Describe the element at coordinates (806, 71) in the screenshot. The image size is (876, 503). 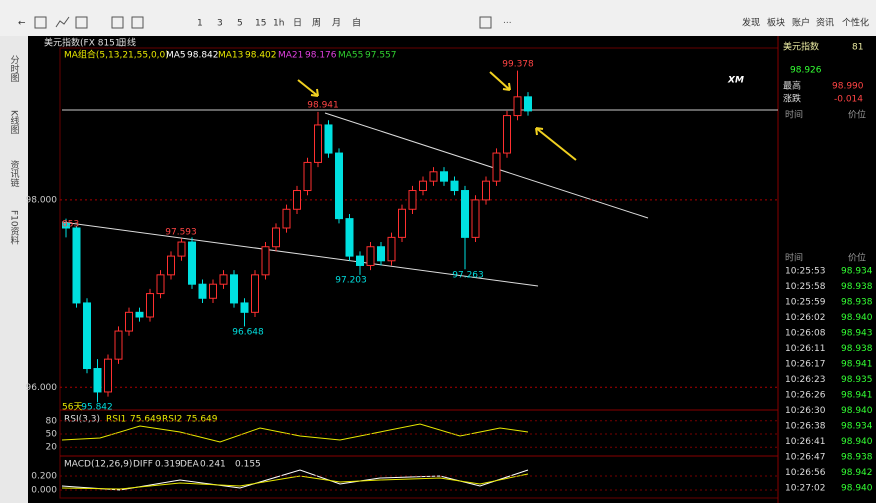
I see `quote-price: 98.926` at that location.